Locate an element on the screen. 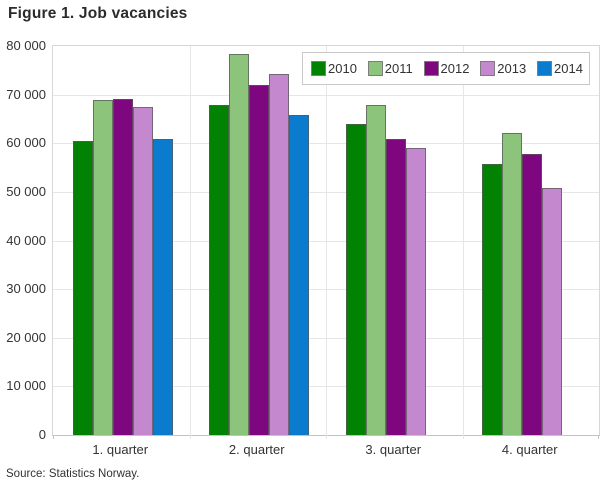 This screenshot has height=488, width=610. bar-2014-2-quarter is located at coordinates (299, 275).